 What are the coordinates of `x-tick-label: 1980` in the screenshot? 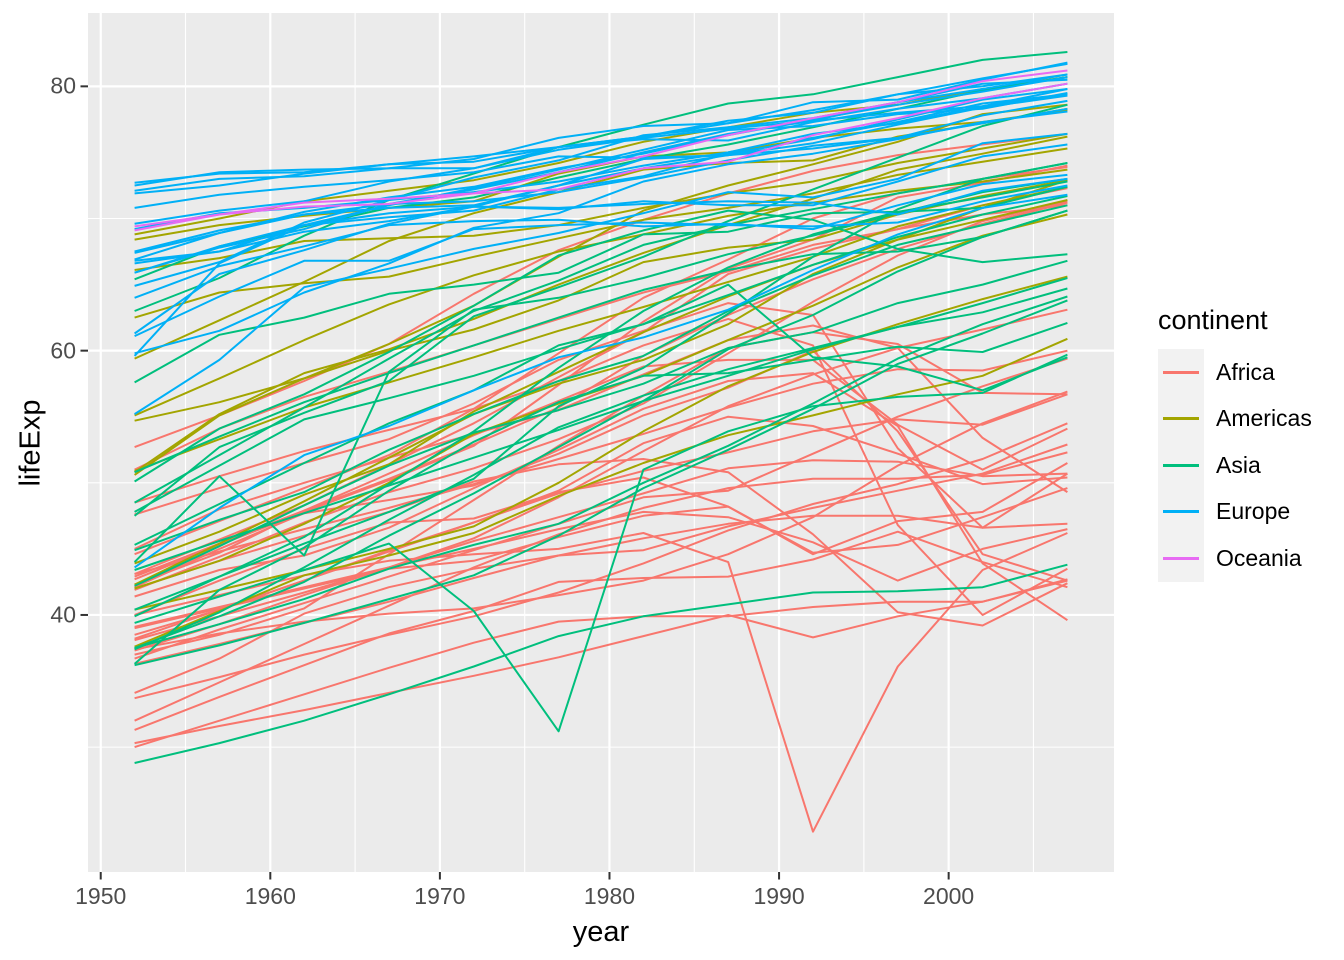 It's located at (609, 896).